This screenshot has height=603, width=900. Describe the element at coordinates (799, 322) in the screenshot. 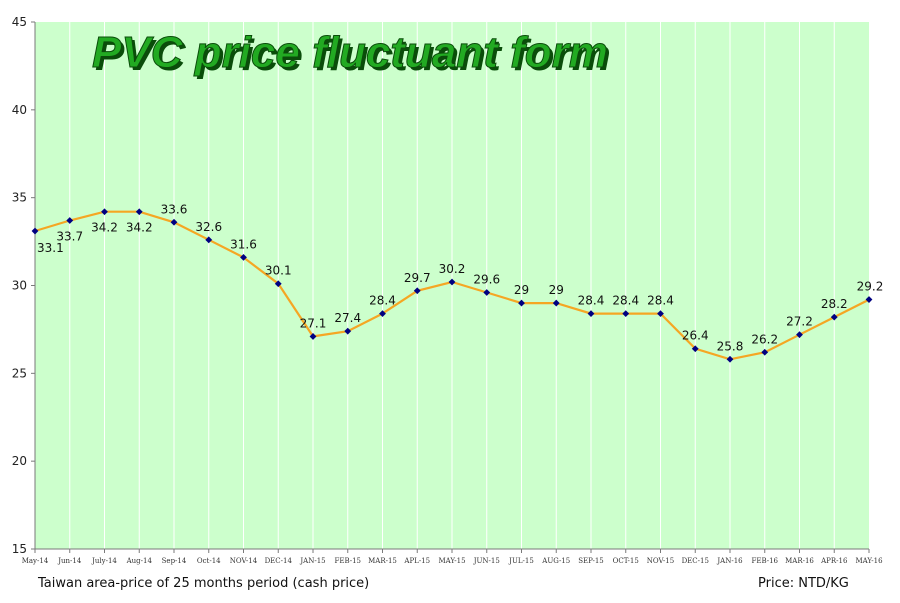

I see `data-label: 27.2` at that location.